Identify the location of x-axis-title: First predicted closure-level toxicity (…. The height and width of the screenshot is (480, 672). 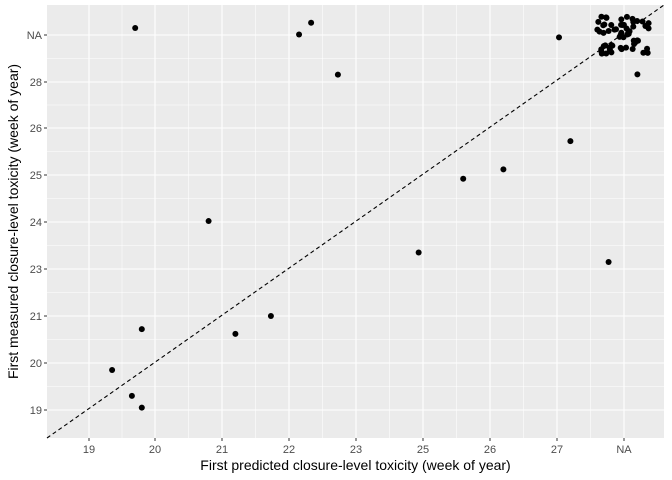
(355, 465).